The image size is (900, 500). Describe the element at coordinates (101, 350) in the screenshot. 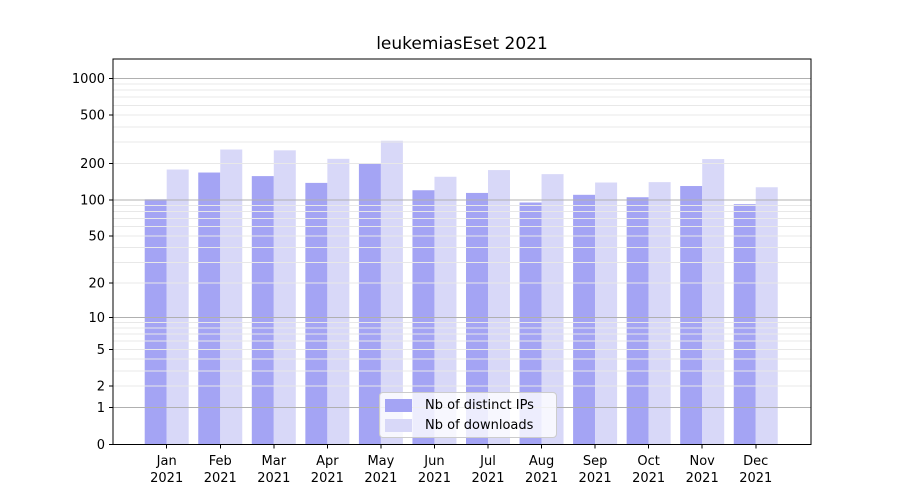

I see `y-tick-label: 5` at that location.